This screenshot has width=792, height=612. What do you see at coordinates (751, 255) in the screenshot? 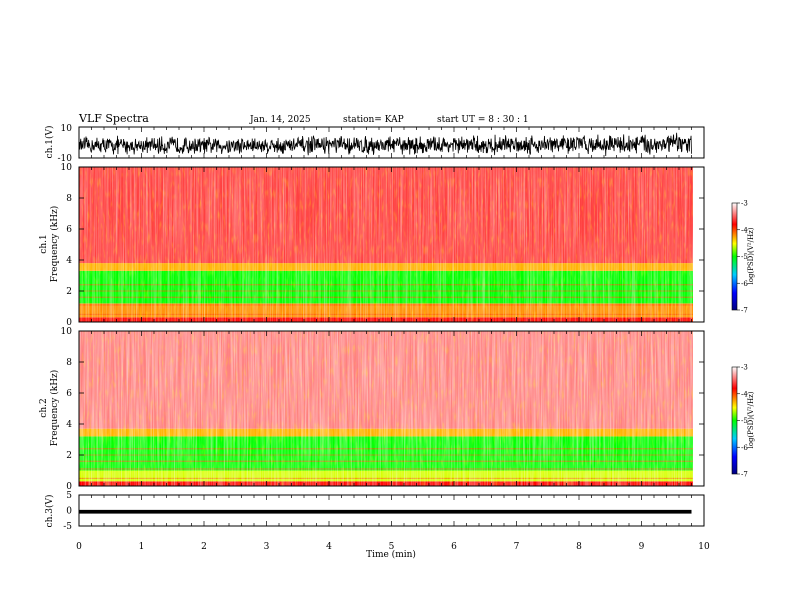
I see `ch1-colorbar-label: log(PSD)(V²/Hz)` at bounding box center [751, 255].